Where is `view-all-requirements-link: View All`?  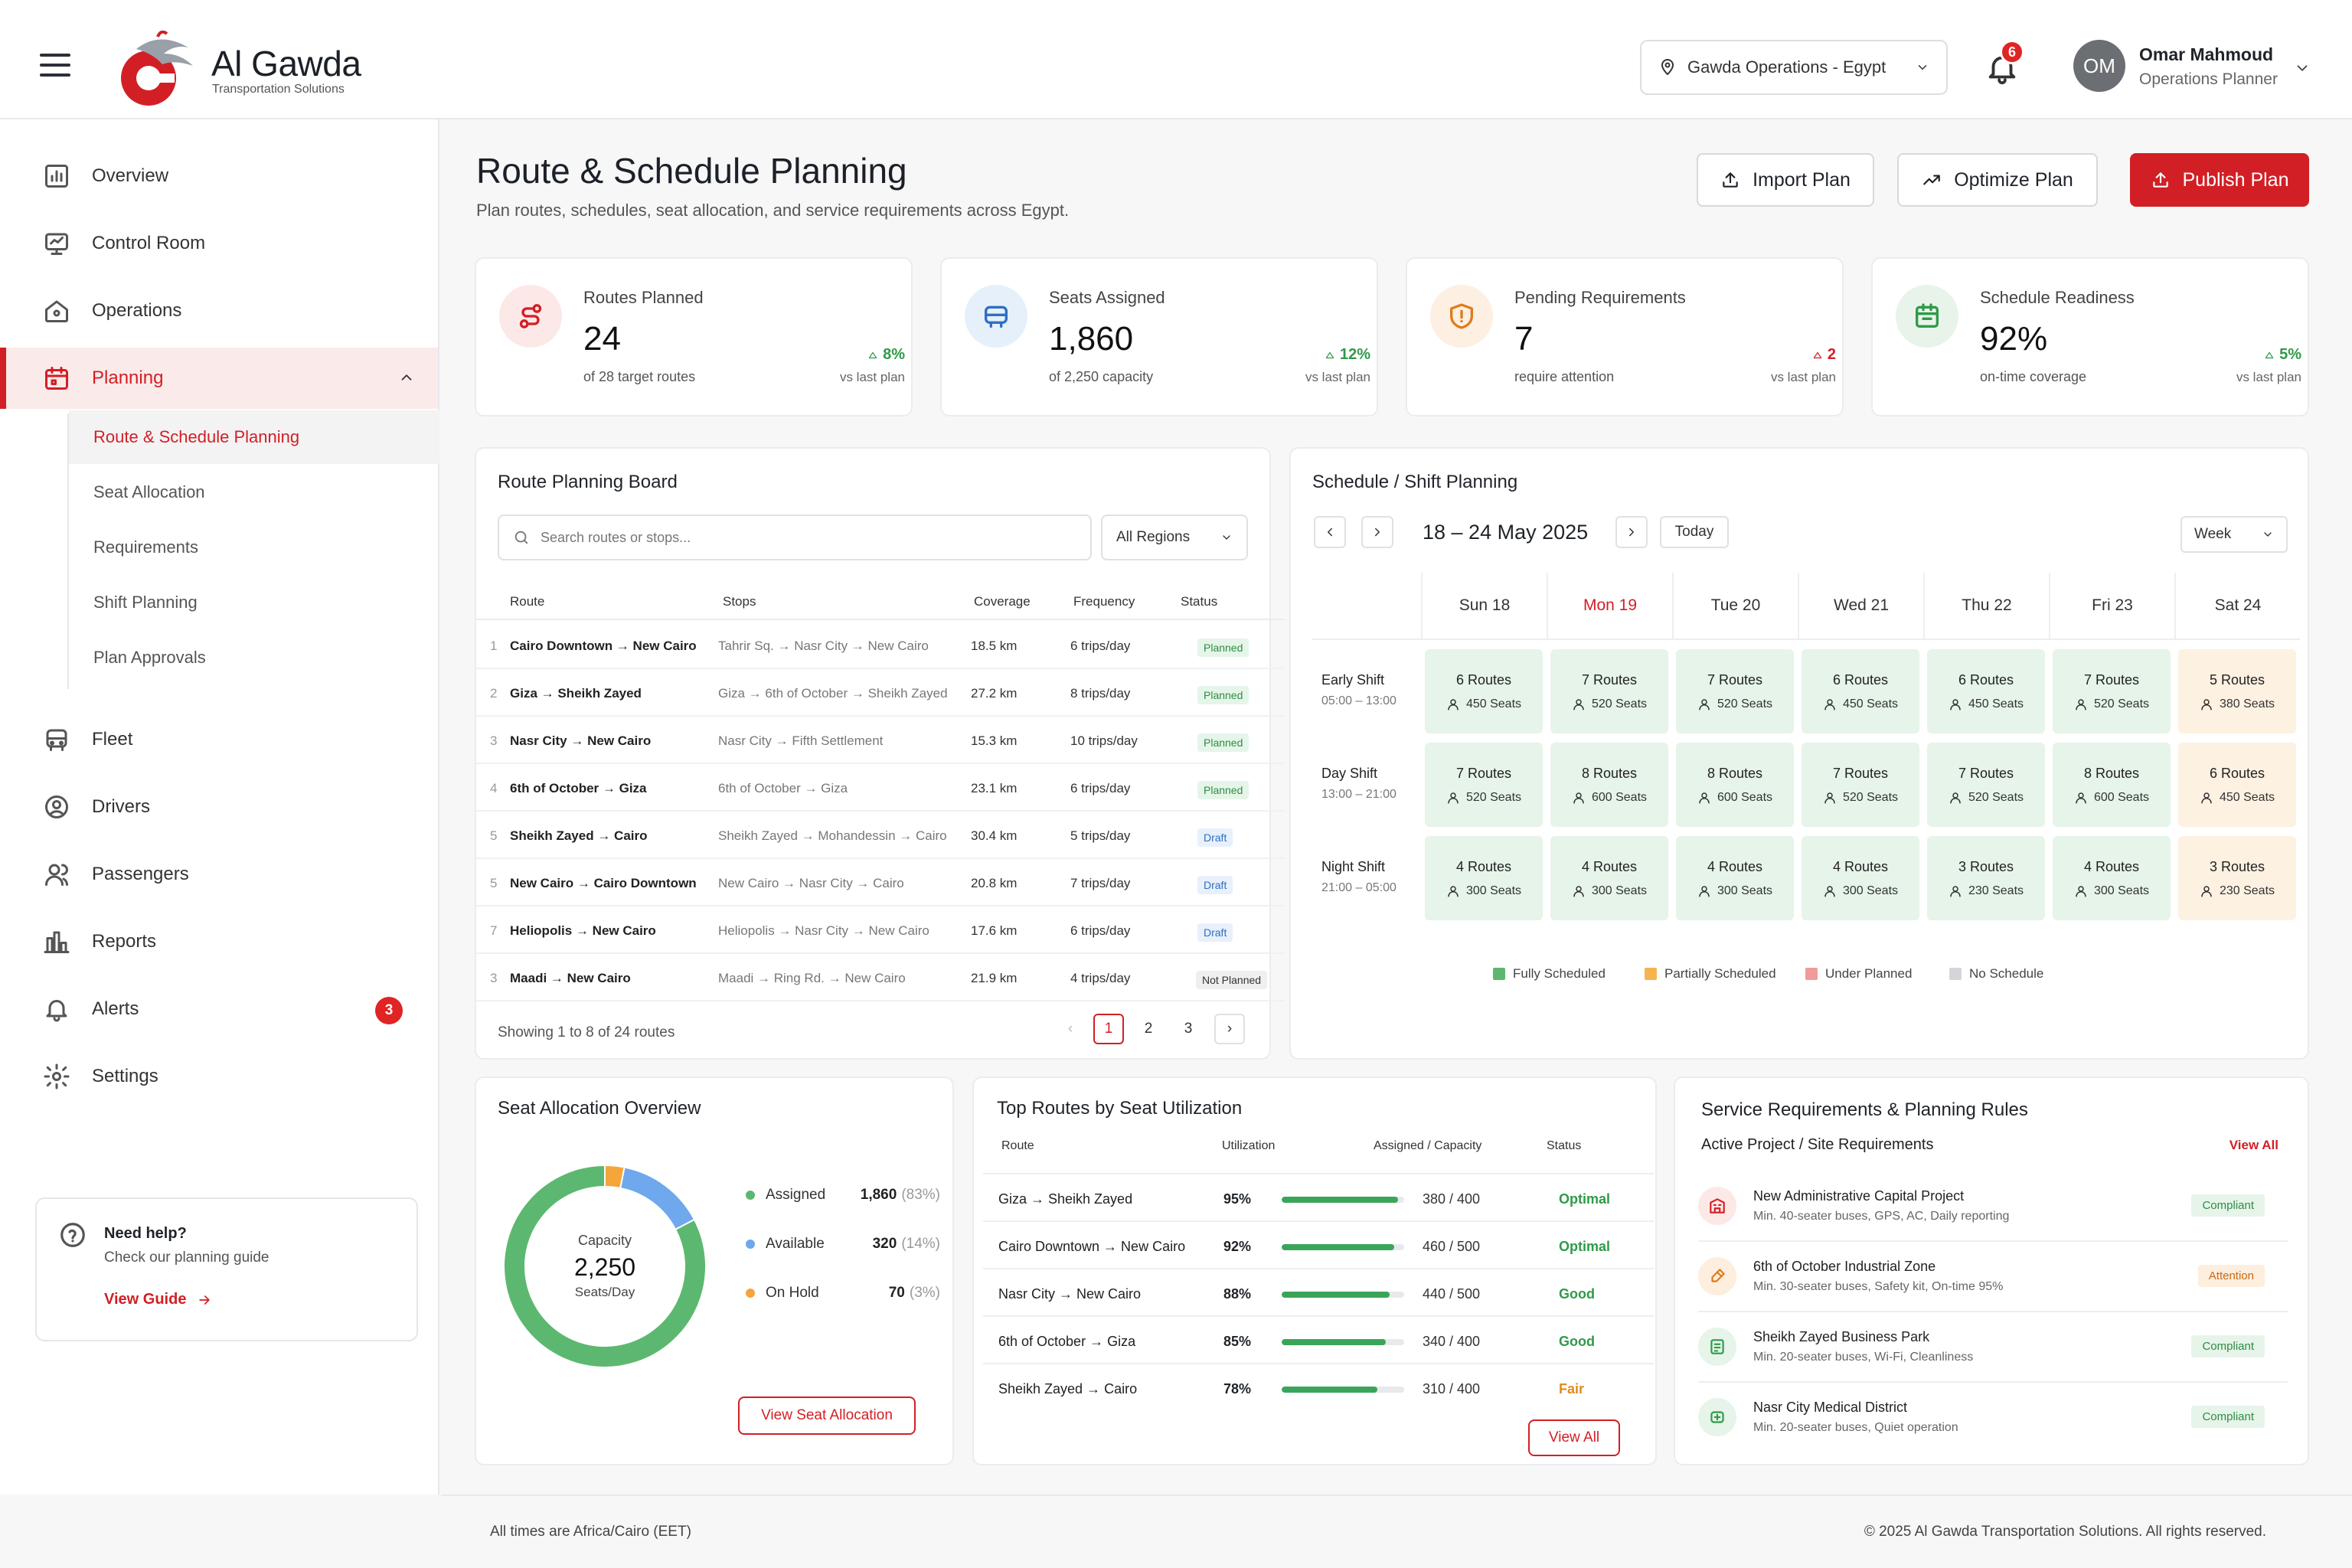
view-all-requirements-link: View All is located at coordinates (2253, 1145).